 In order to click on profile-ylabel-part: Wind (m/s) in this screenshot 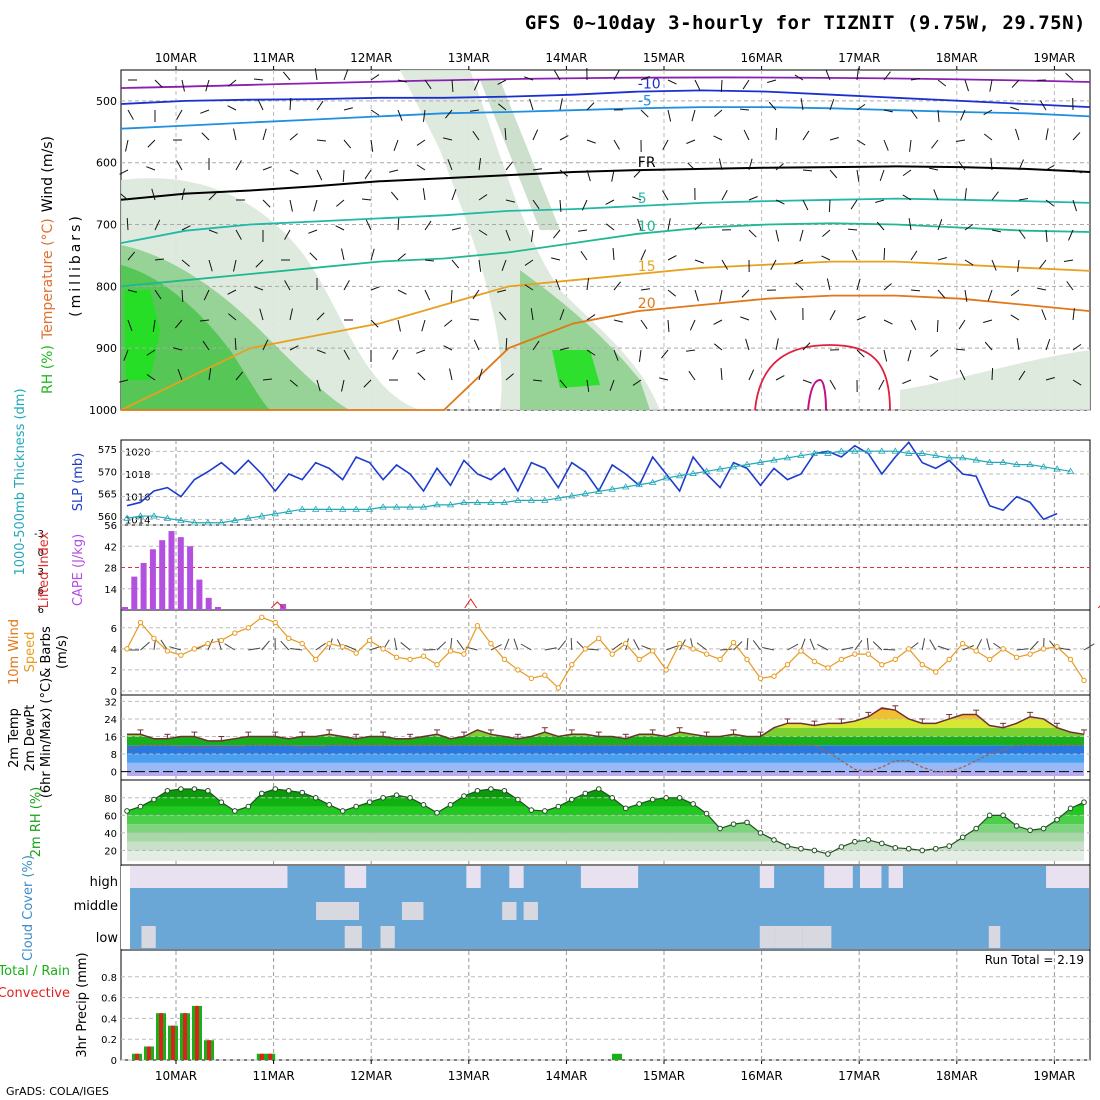, I will do `click(48, 174)`.